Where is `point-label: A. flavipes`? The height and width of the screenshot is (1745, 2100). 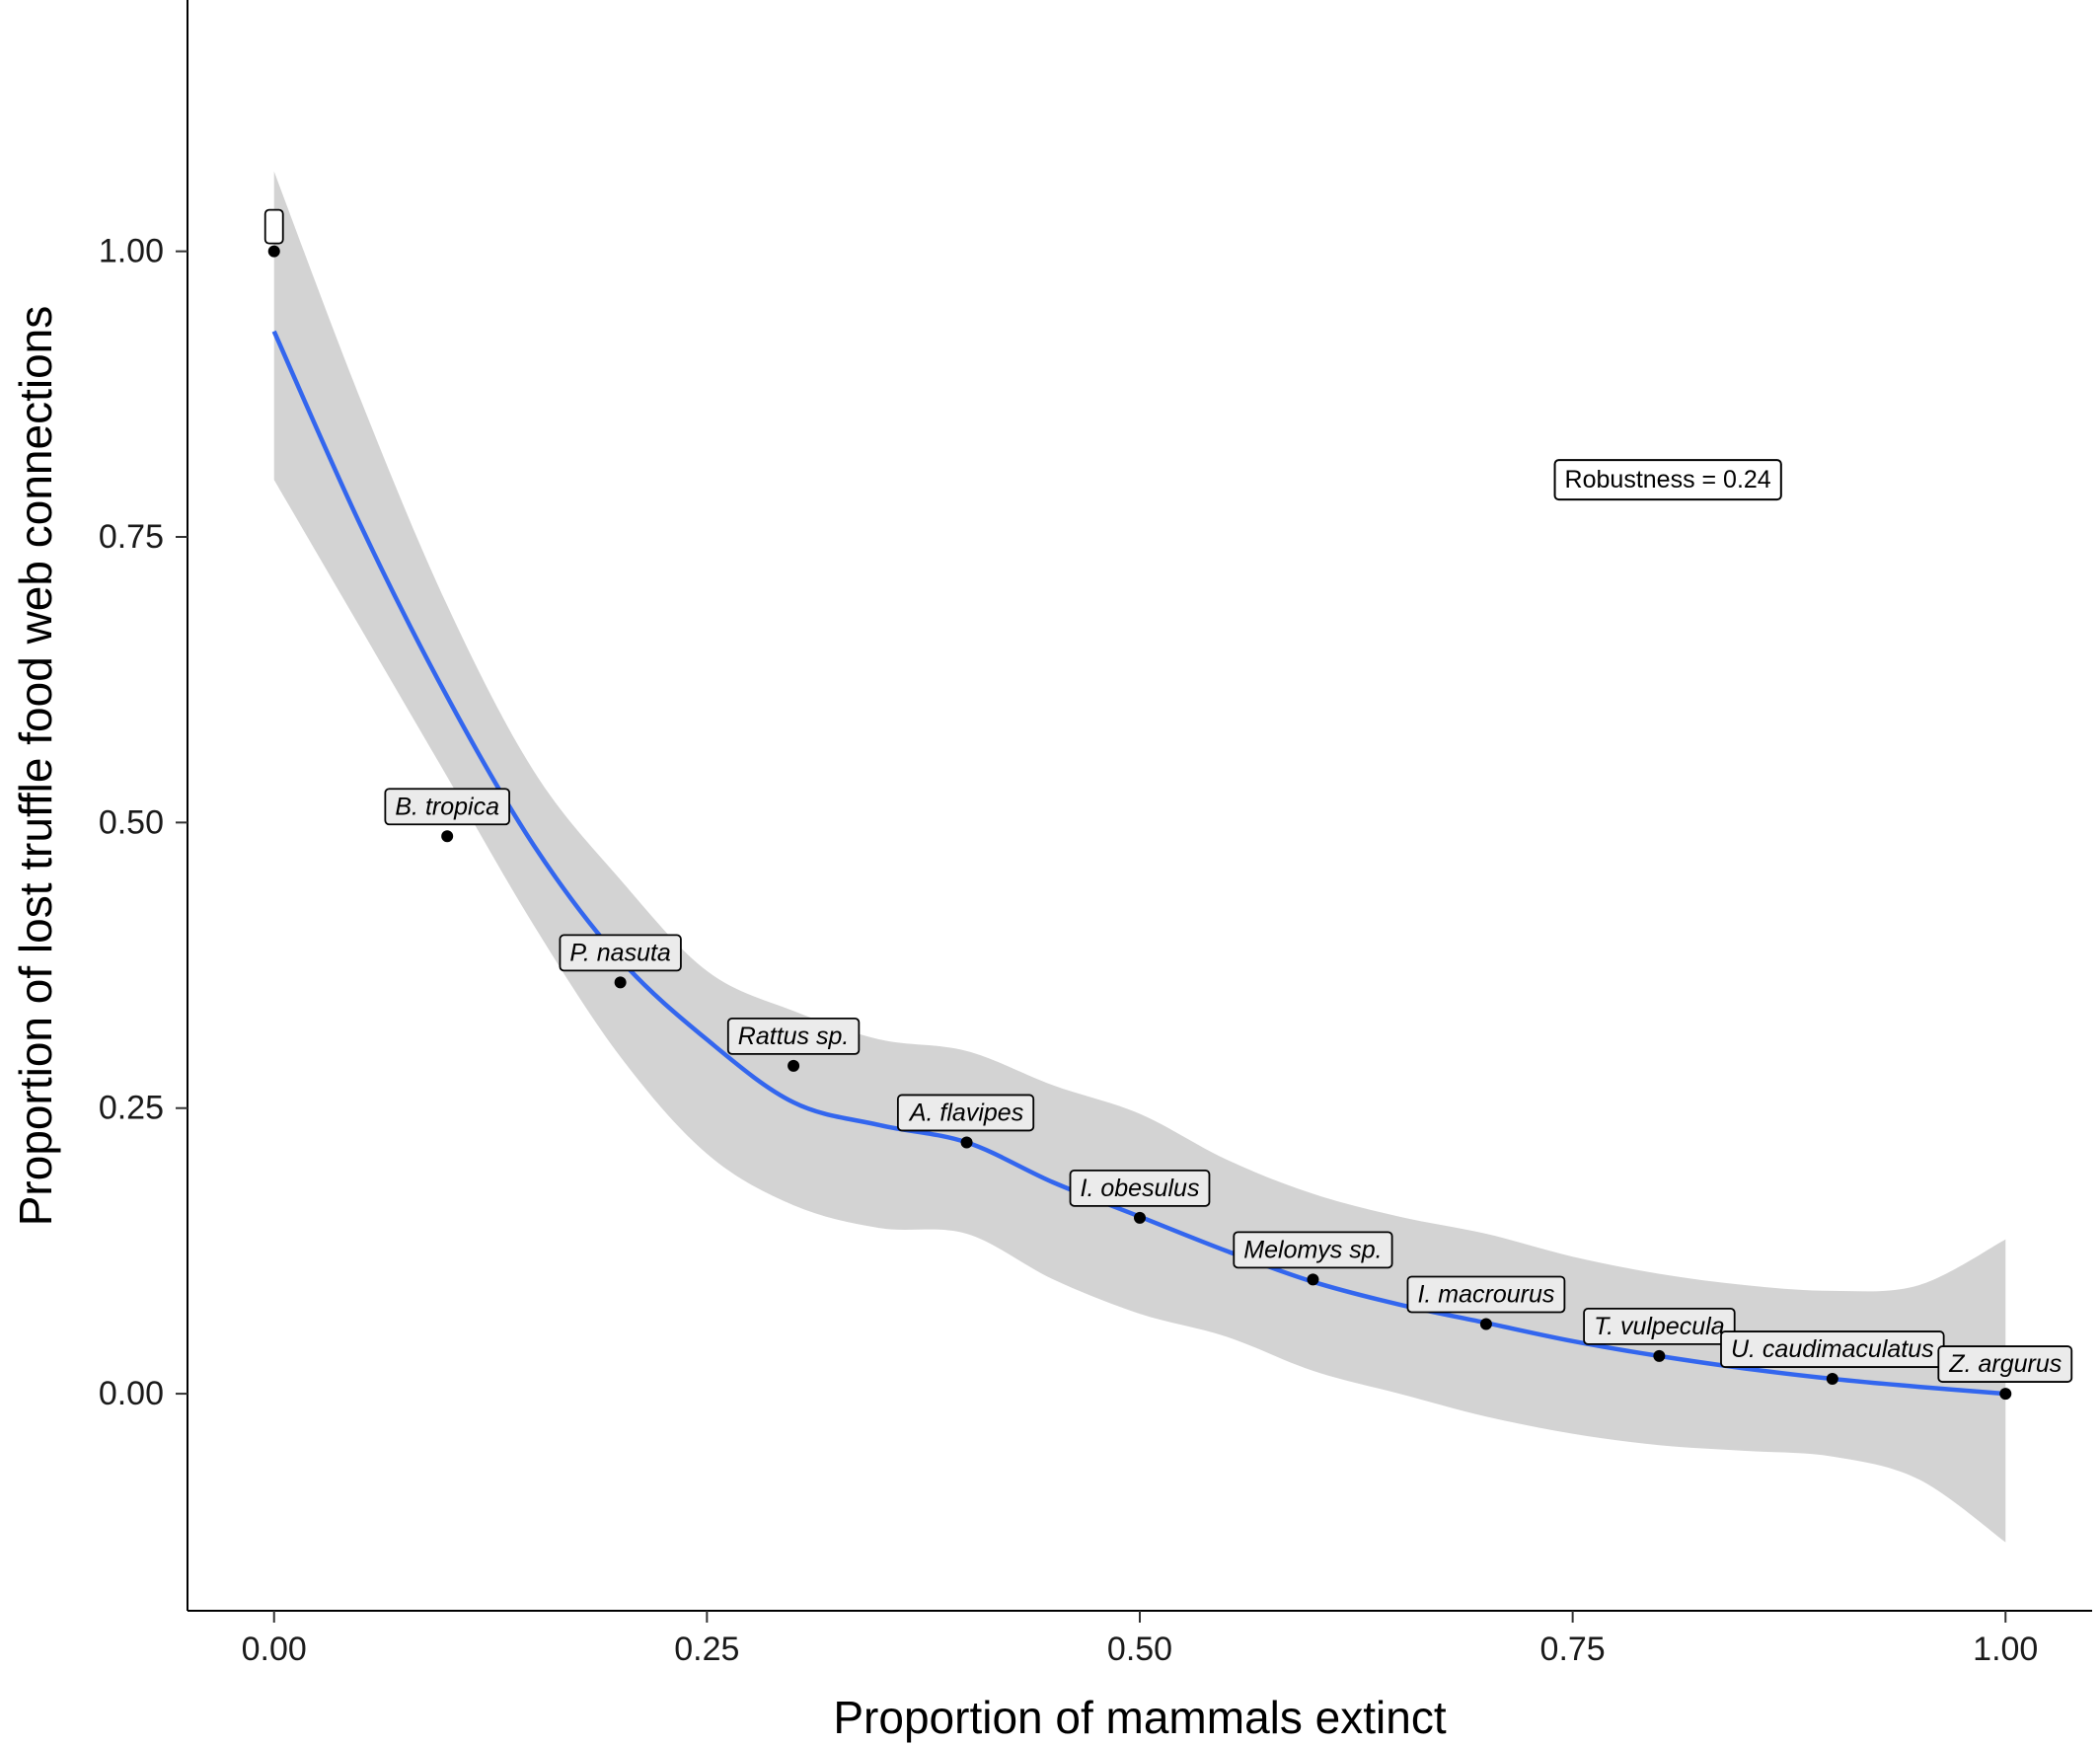 point-label: A. flavipes is located at coordinates (966, 1113).